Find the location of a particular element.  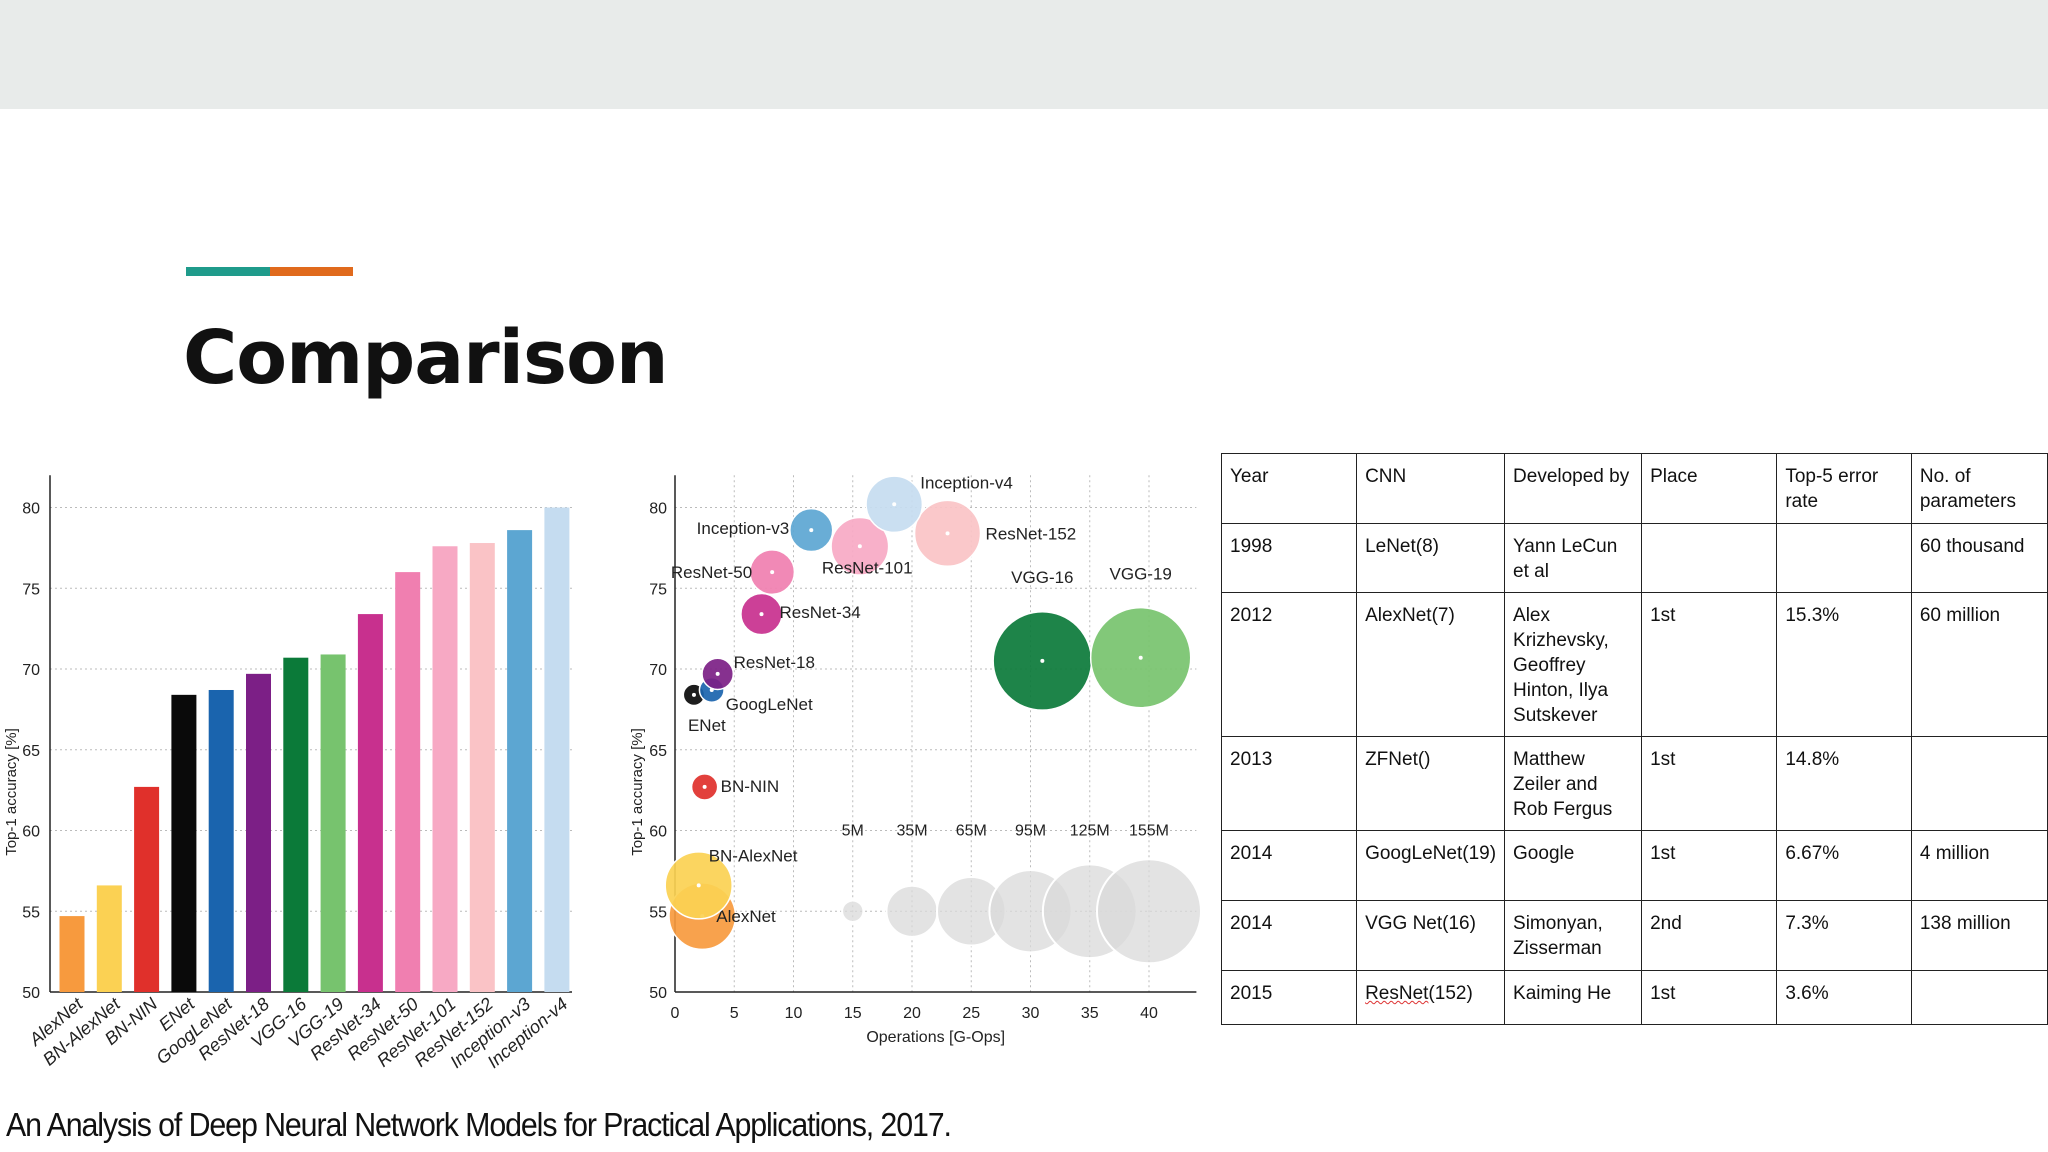

bubble-label-enet: ENet is located at coordinates (707, 725).